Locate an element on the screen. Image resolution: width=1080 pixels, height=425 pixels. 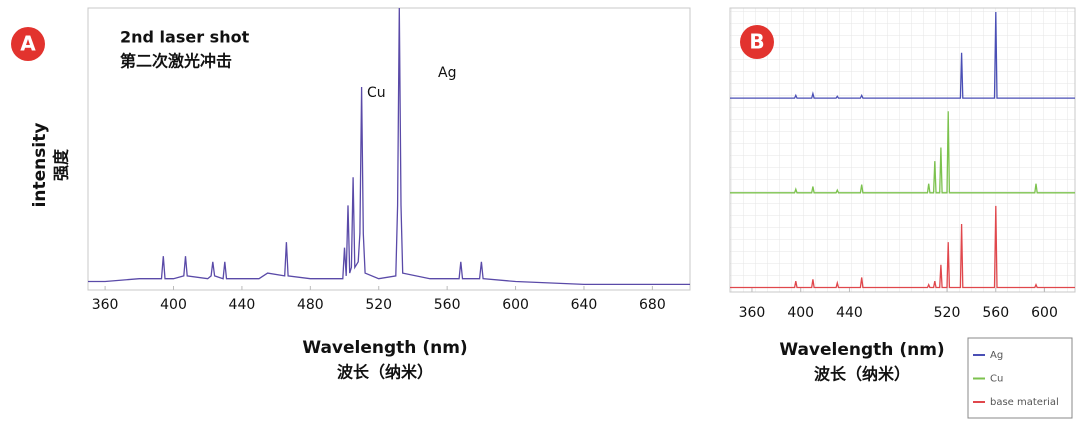
panel-label: B is located at coordinates (756, 42).